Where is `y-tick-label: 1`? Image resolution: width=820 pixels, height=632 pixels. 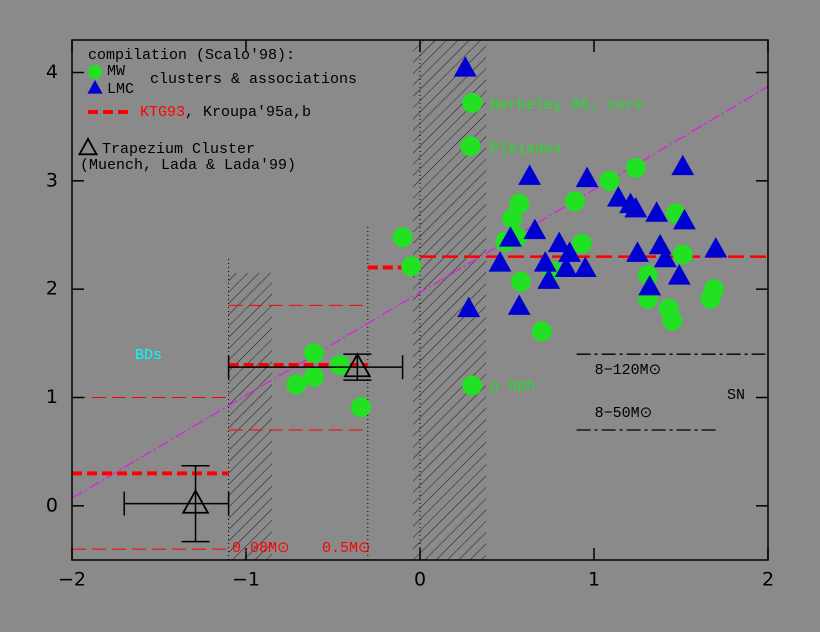 y-tick-label: 1 is located at coordinates (52, 397).